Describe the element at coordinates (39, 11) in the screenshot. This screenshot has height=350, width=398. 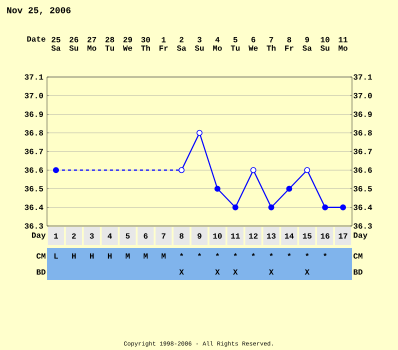
I see `chart-title: Nov 25, 2006` at that location.